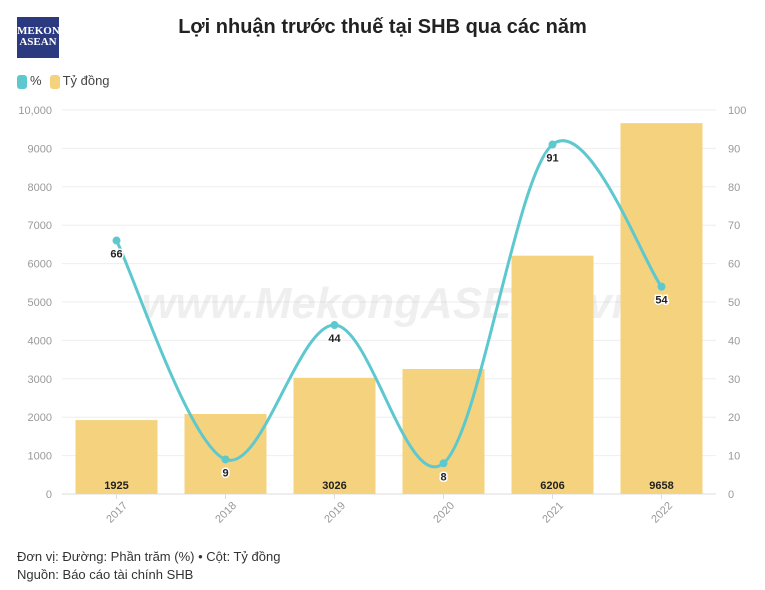  I want to click on legend-item-percent: %, so click(29, 81).